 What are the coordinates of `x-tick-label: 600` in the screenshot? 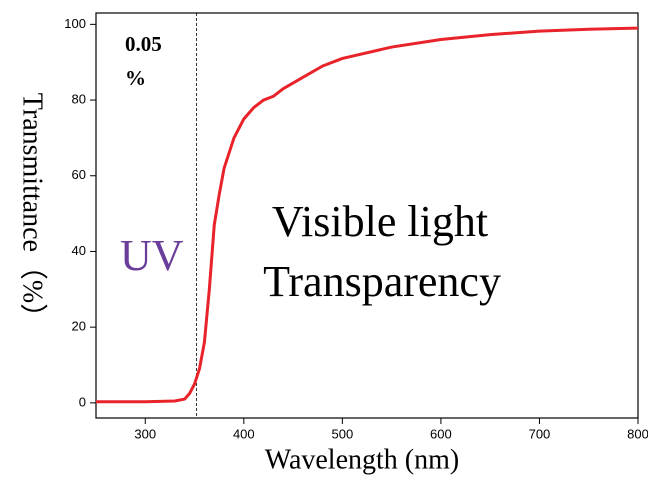 It's located at (441, 433).